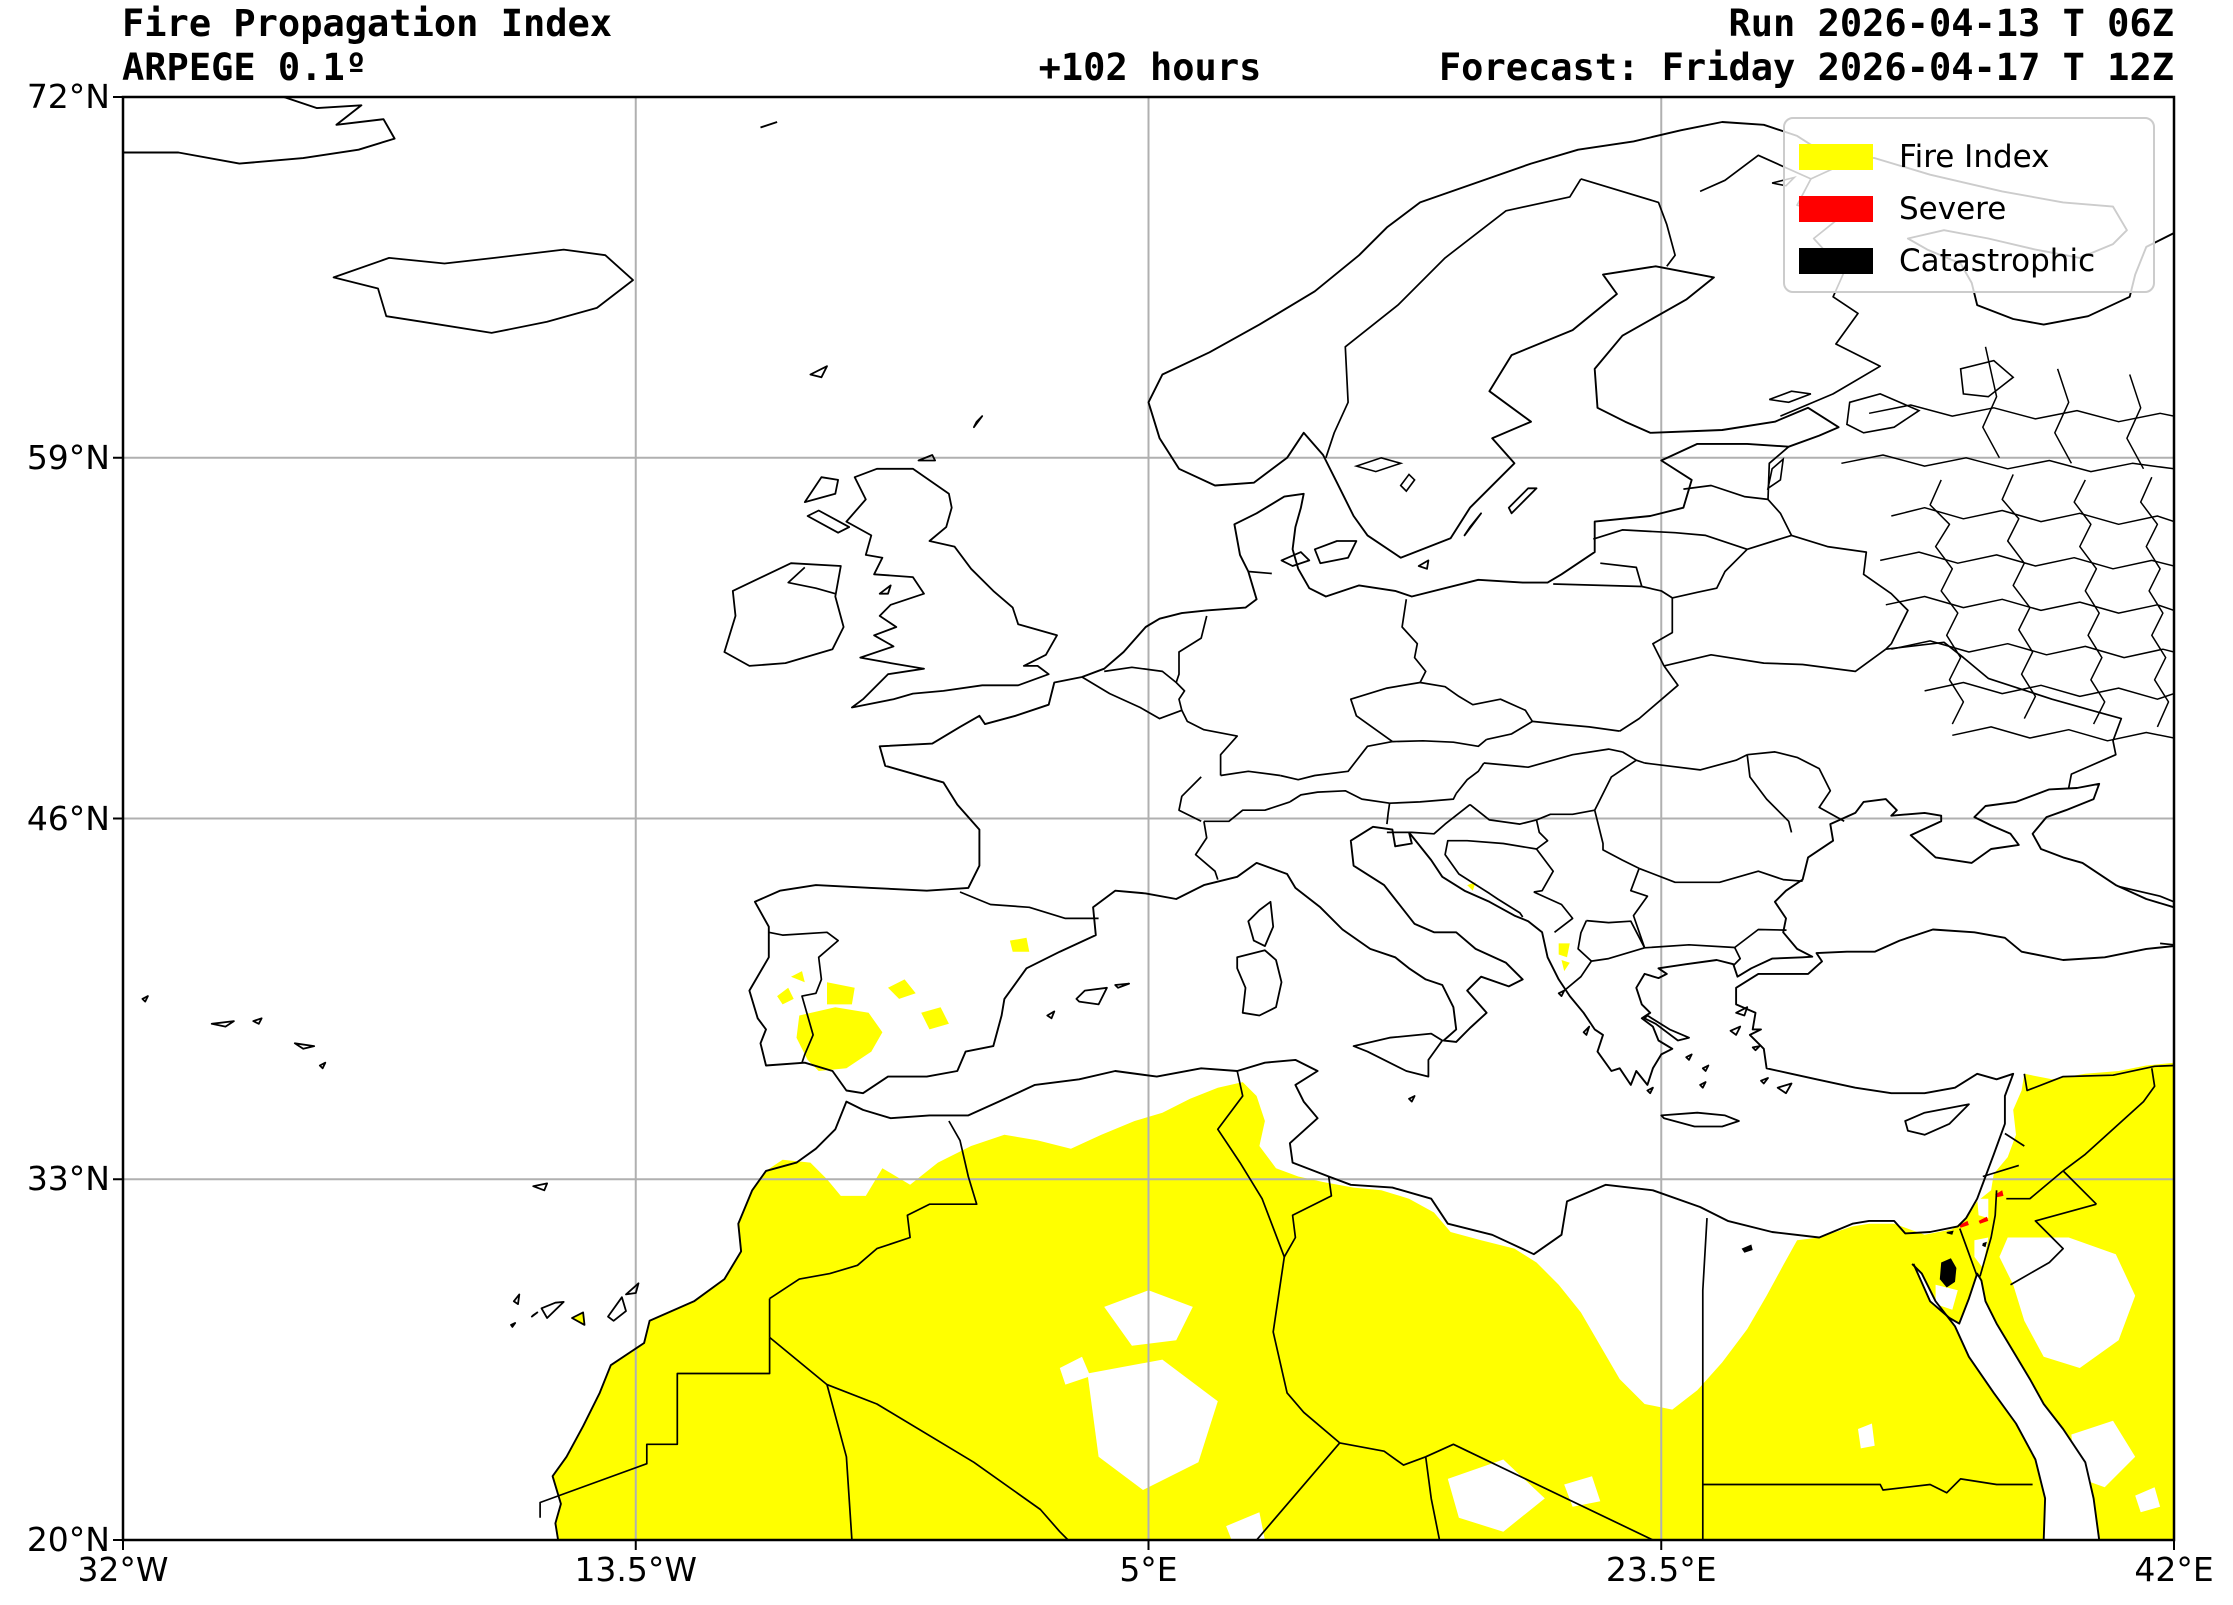 Image resolution: width=2233 pixels, height=1605 pixels. I want to click on severe-swatch, so click(1836, 209).